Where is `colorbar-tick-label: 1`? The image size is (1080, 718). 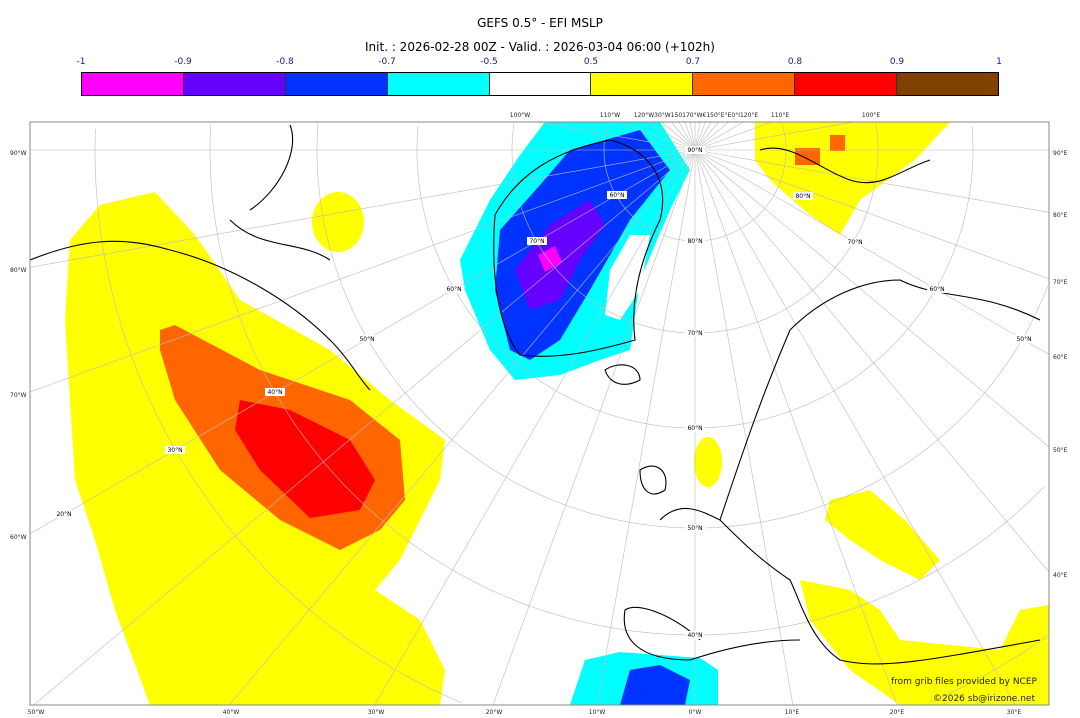 colorbar-tick-label: 1 is located at coordinates (999, 62).